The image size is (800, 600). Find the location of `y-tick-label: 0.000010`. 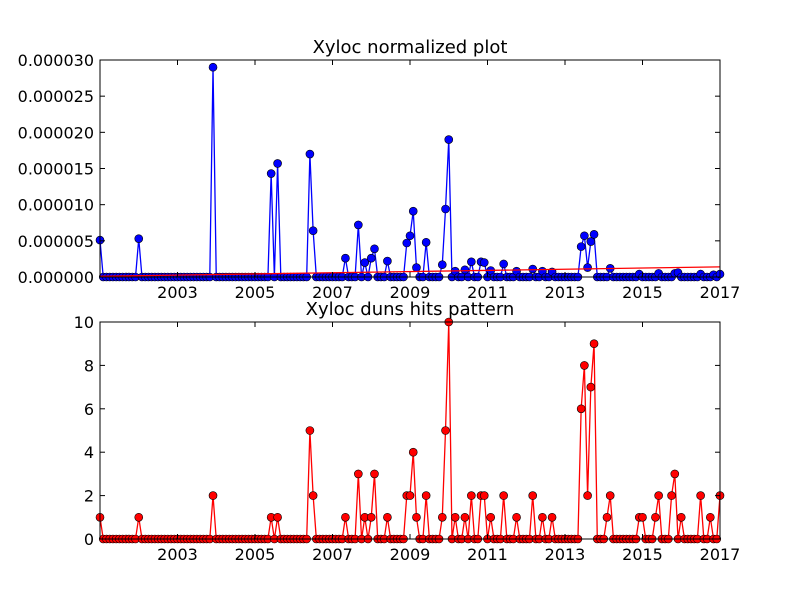

y-tick-label: 0.000010 is located at coordinates (56, 205).